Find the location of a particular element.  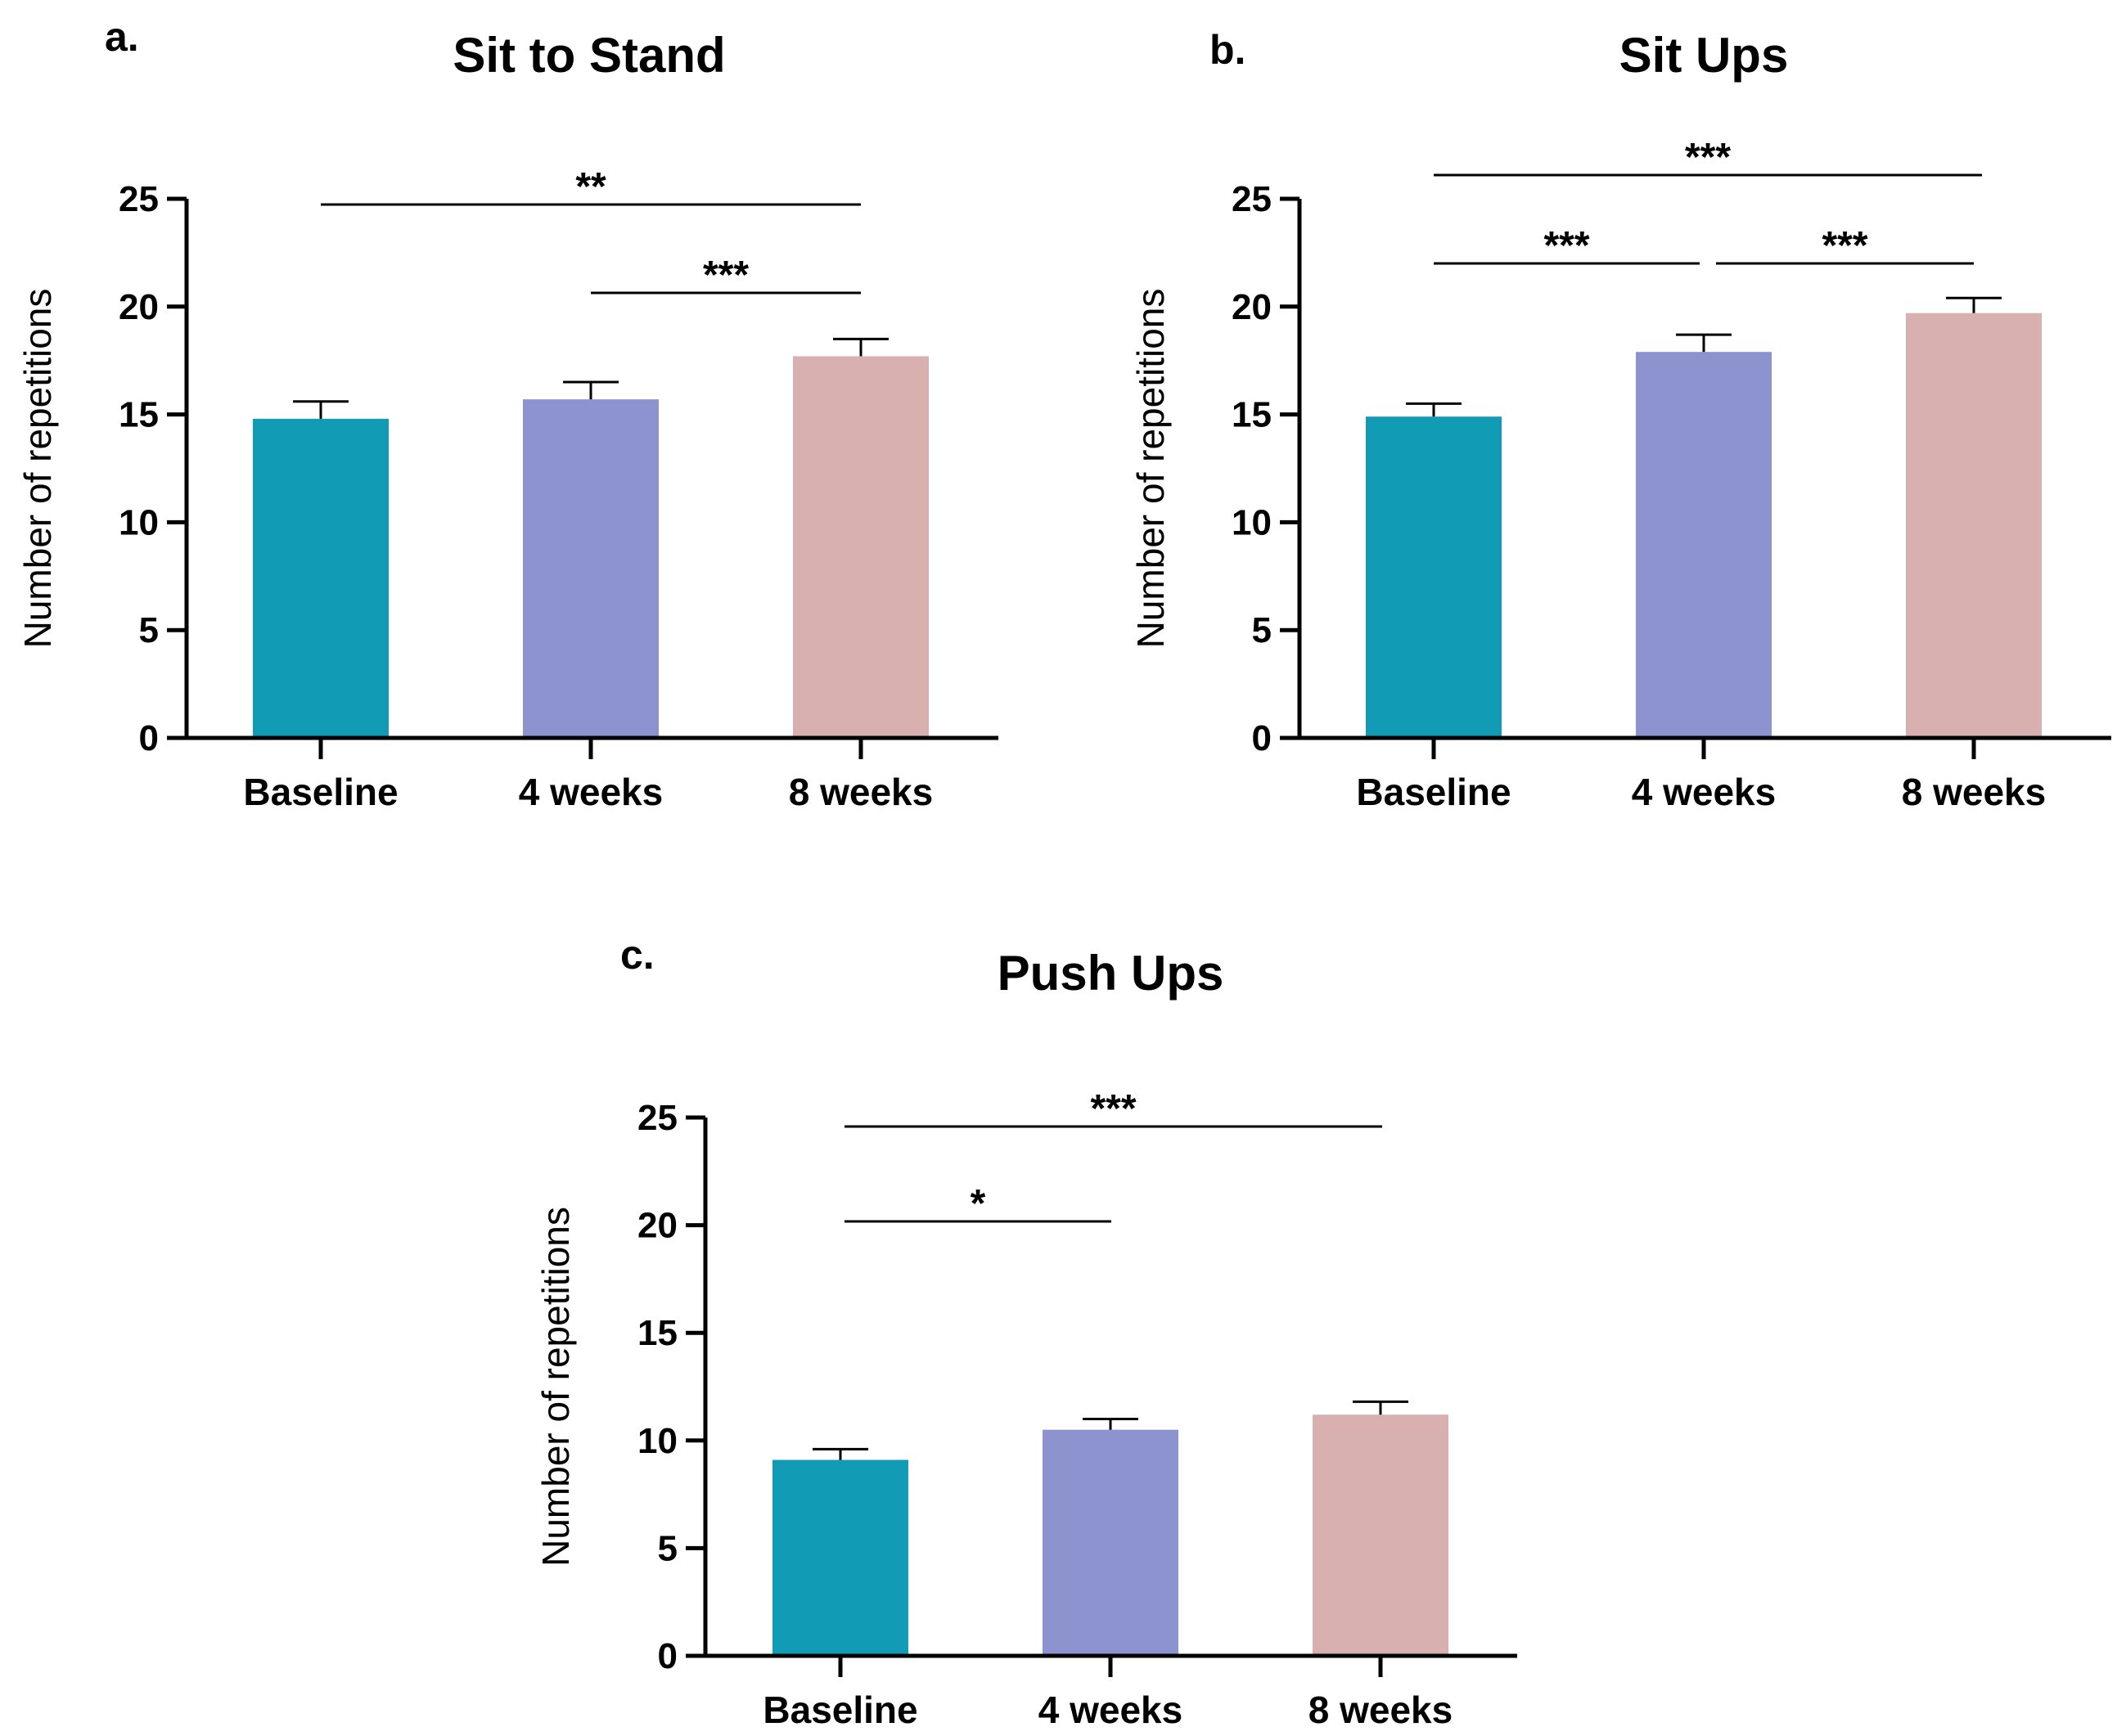

significance-label: ** is located at coordinates (590, 187).